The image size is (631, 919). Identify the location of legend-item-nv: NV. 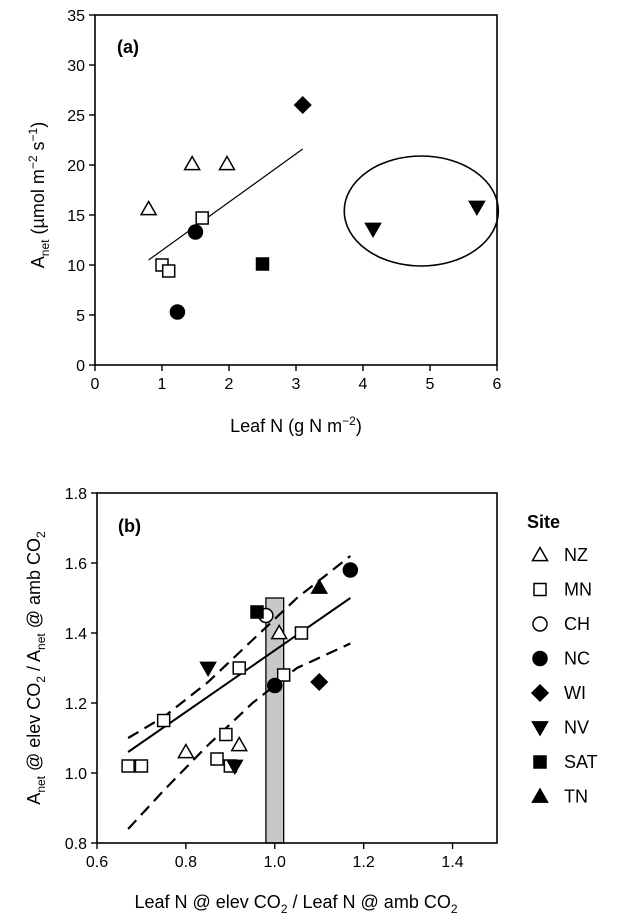
(560, 728).